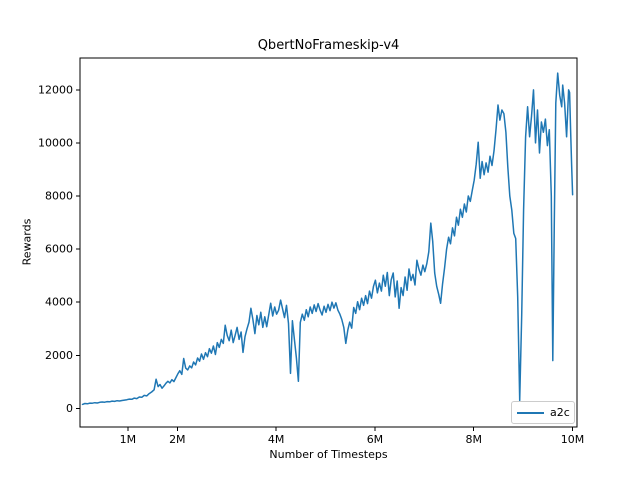 The width and height of the screenshot is (640, 480). Describe the element at coordinates (55, 142) in the screenshot. I see `y-tick-label: 10000` at that location.